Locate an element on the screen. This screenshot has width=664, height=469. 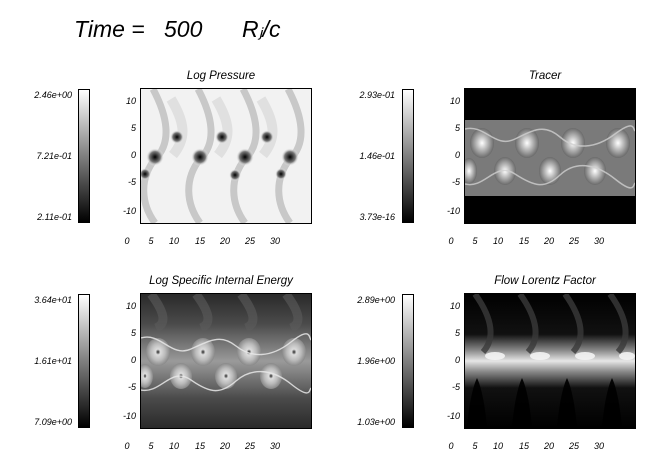
pressure-field-image is located at coordinates (226, 156).